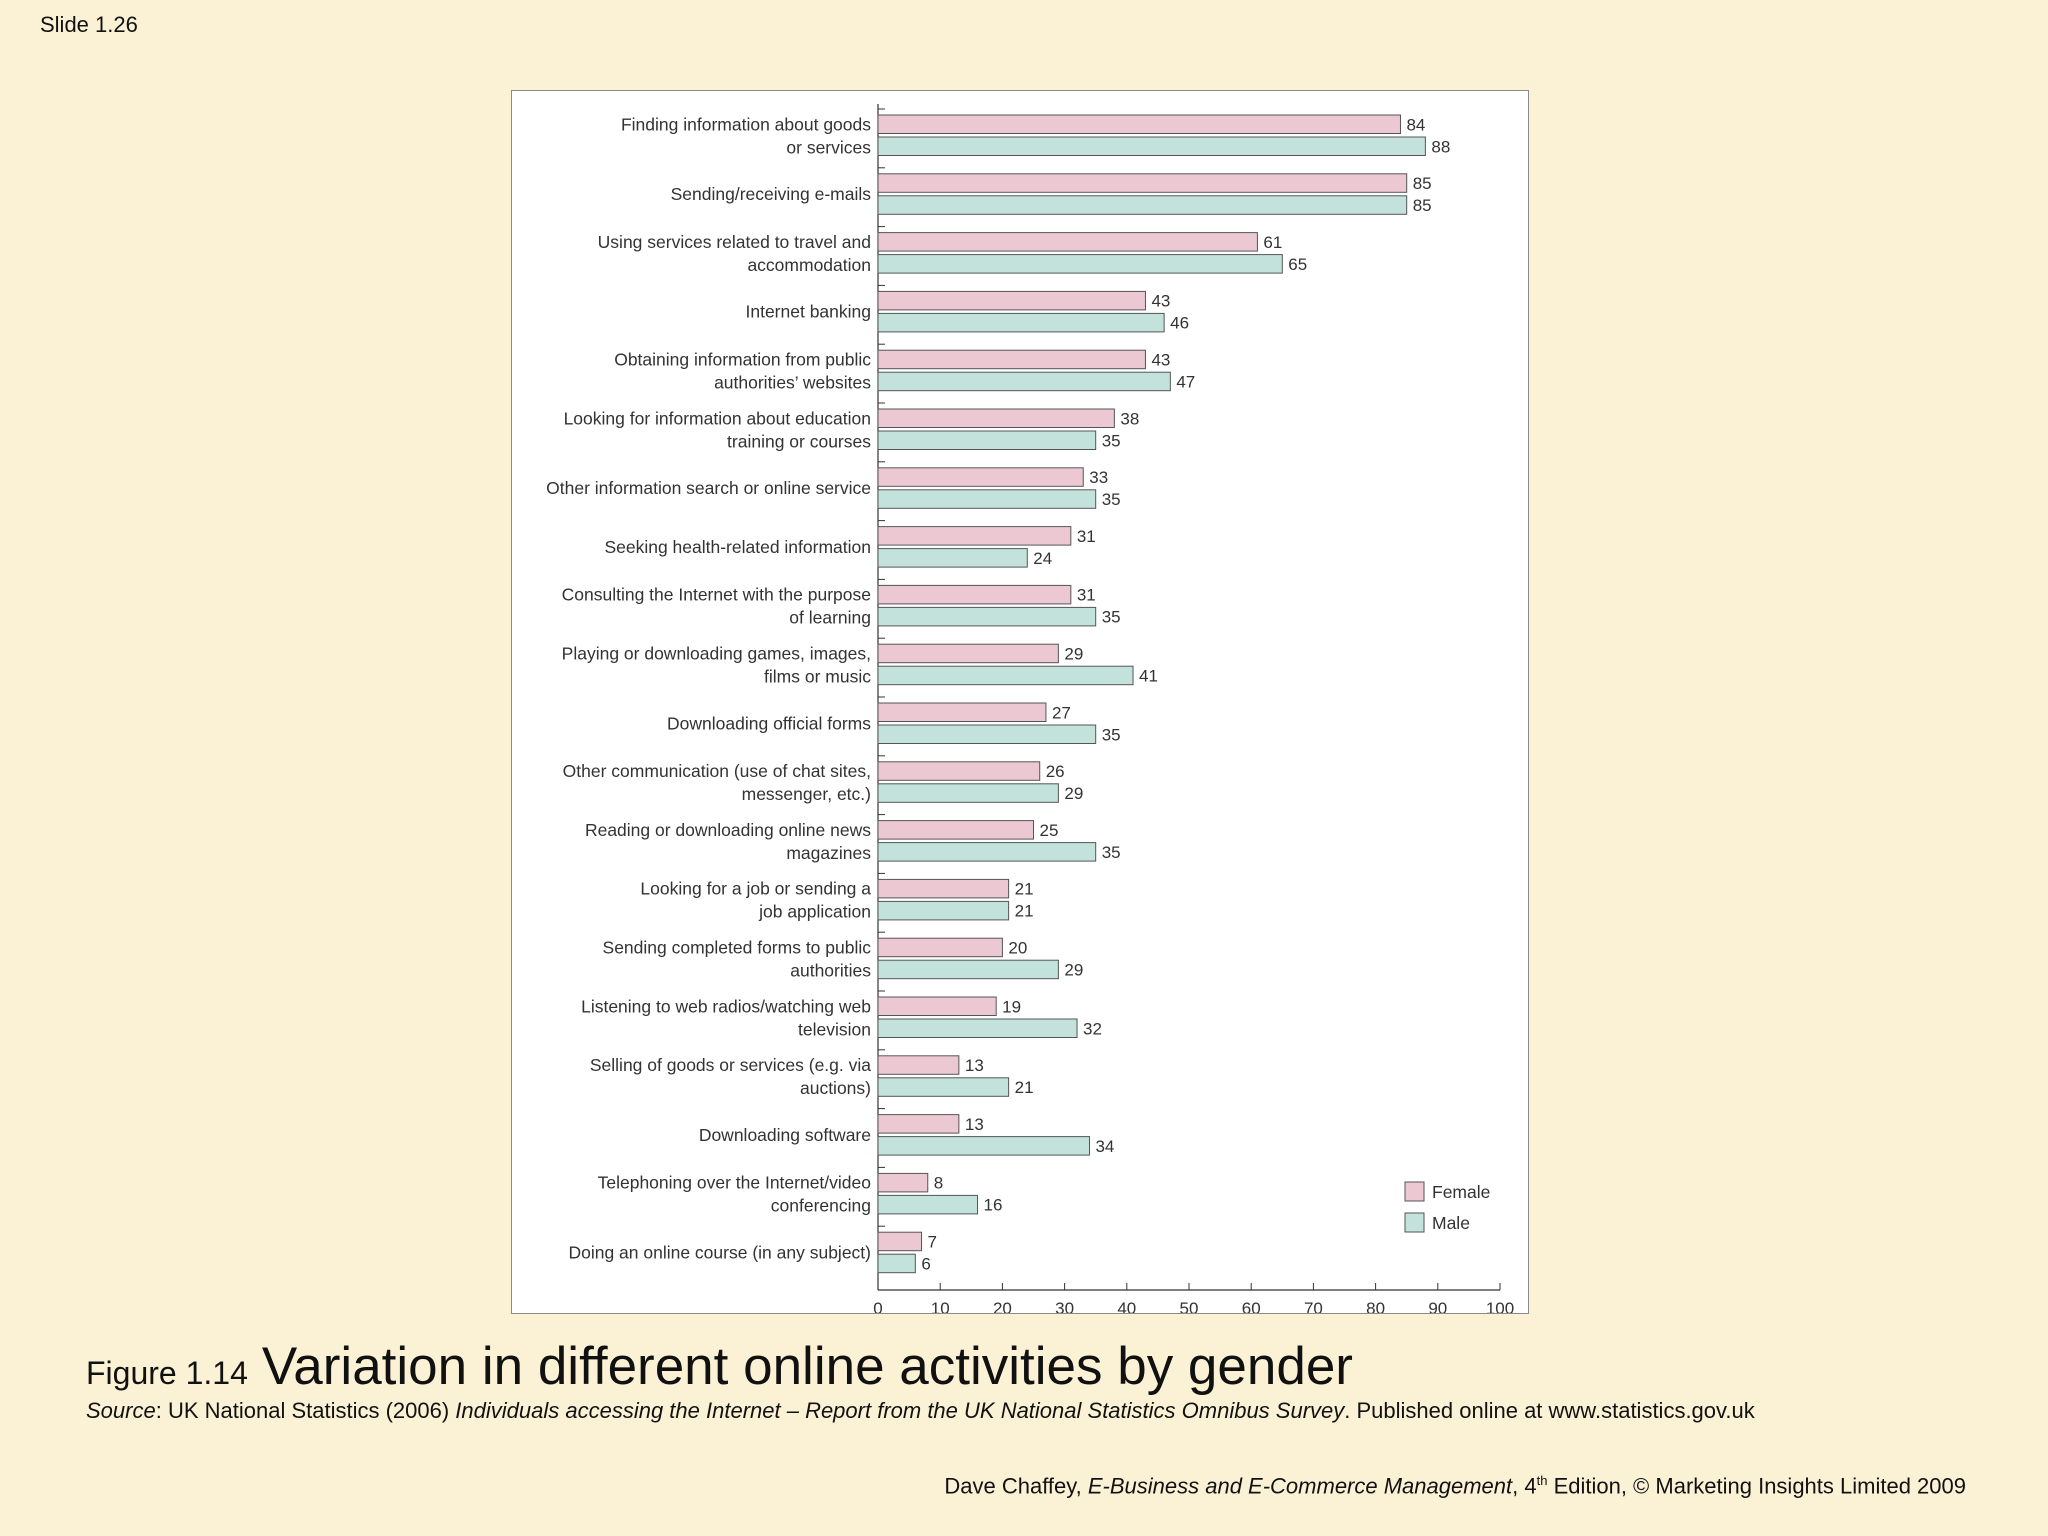  I want to click on x-tick-label: 30, so click(1064, 1306).